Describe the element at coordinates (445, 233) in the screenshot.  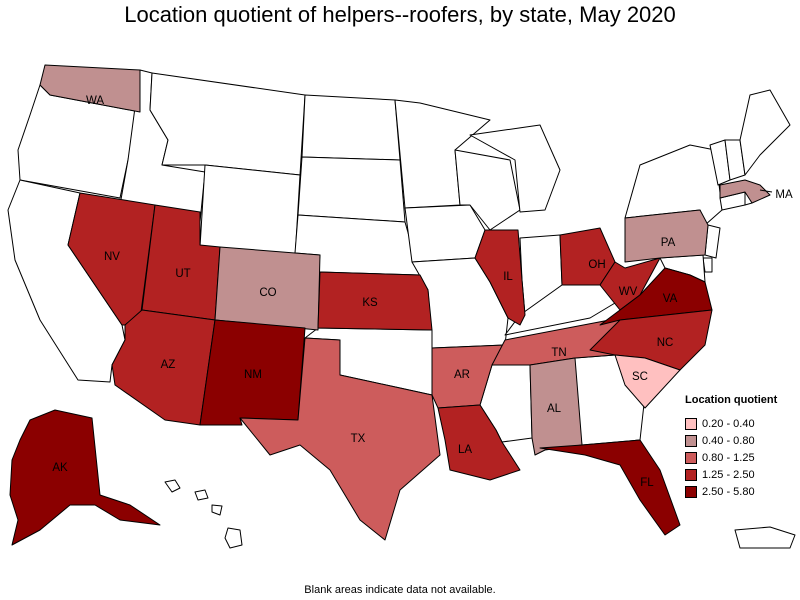
I see `state-IA` at that location.